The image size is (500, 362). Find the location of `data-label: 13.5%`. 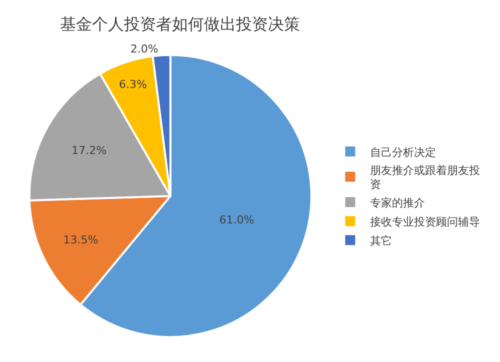

data-label: 13.5% is located at coordinates (80, 239).